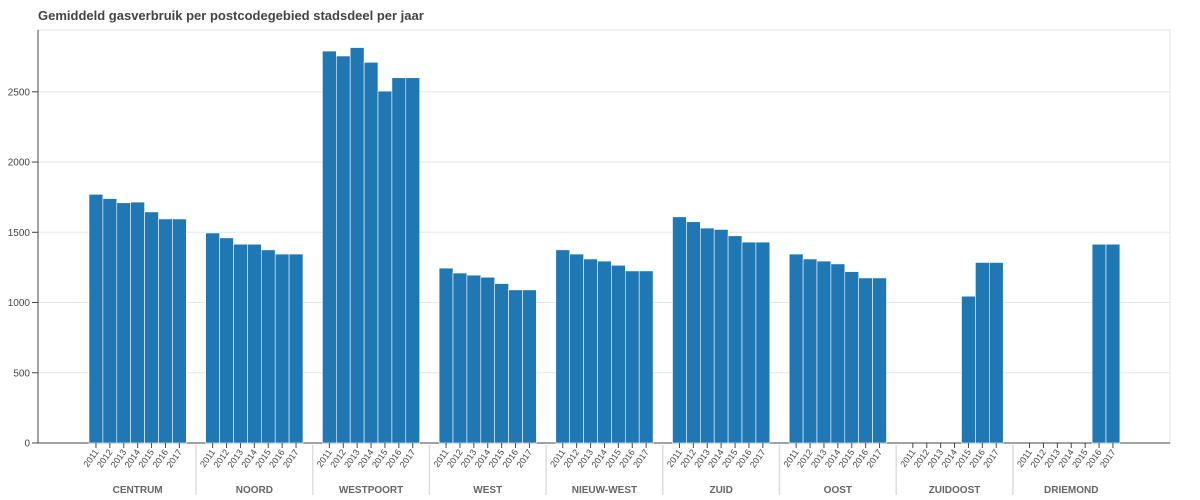  Describe the element at coordinates (19, 233) in the screenshot. I see `y-tick-label: 1500` at that location.